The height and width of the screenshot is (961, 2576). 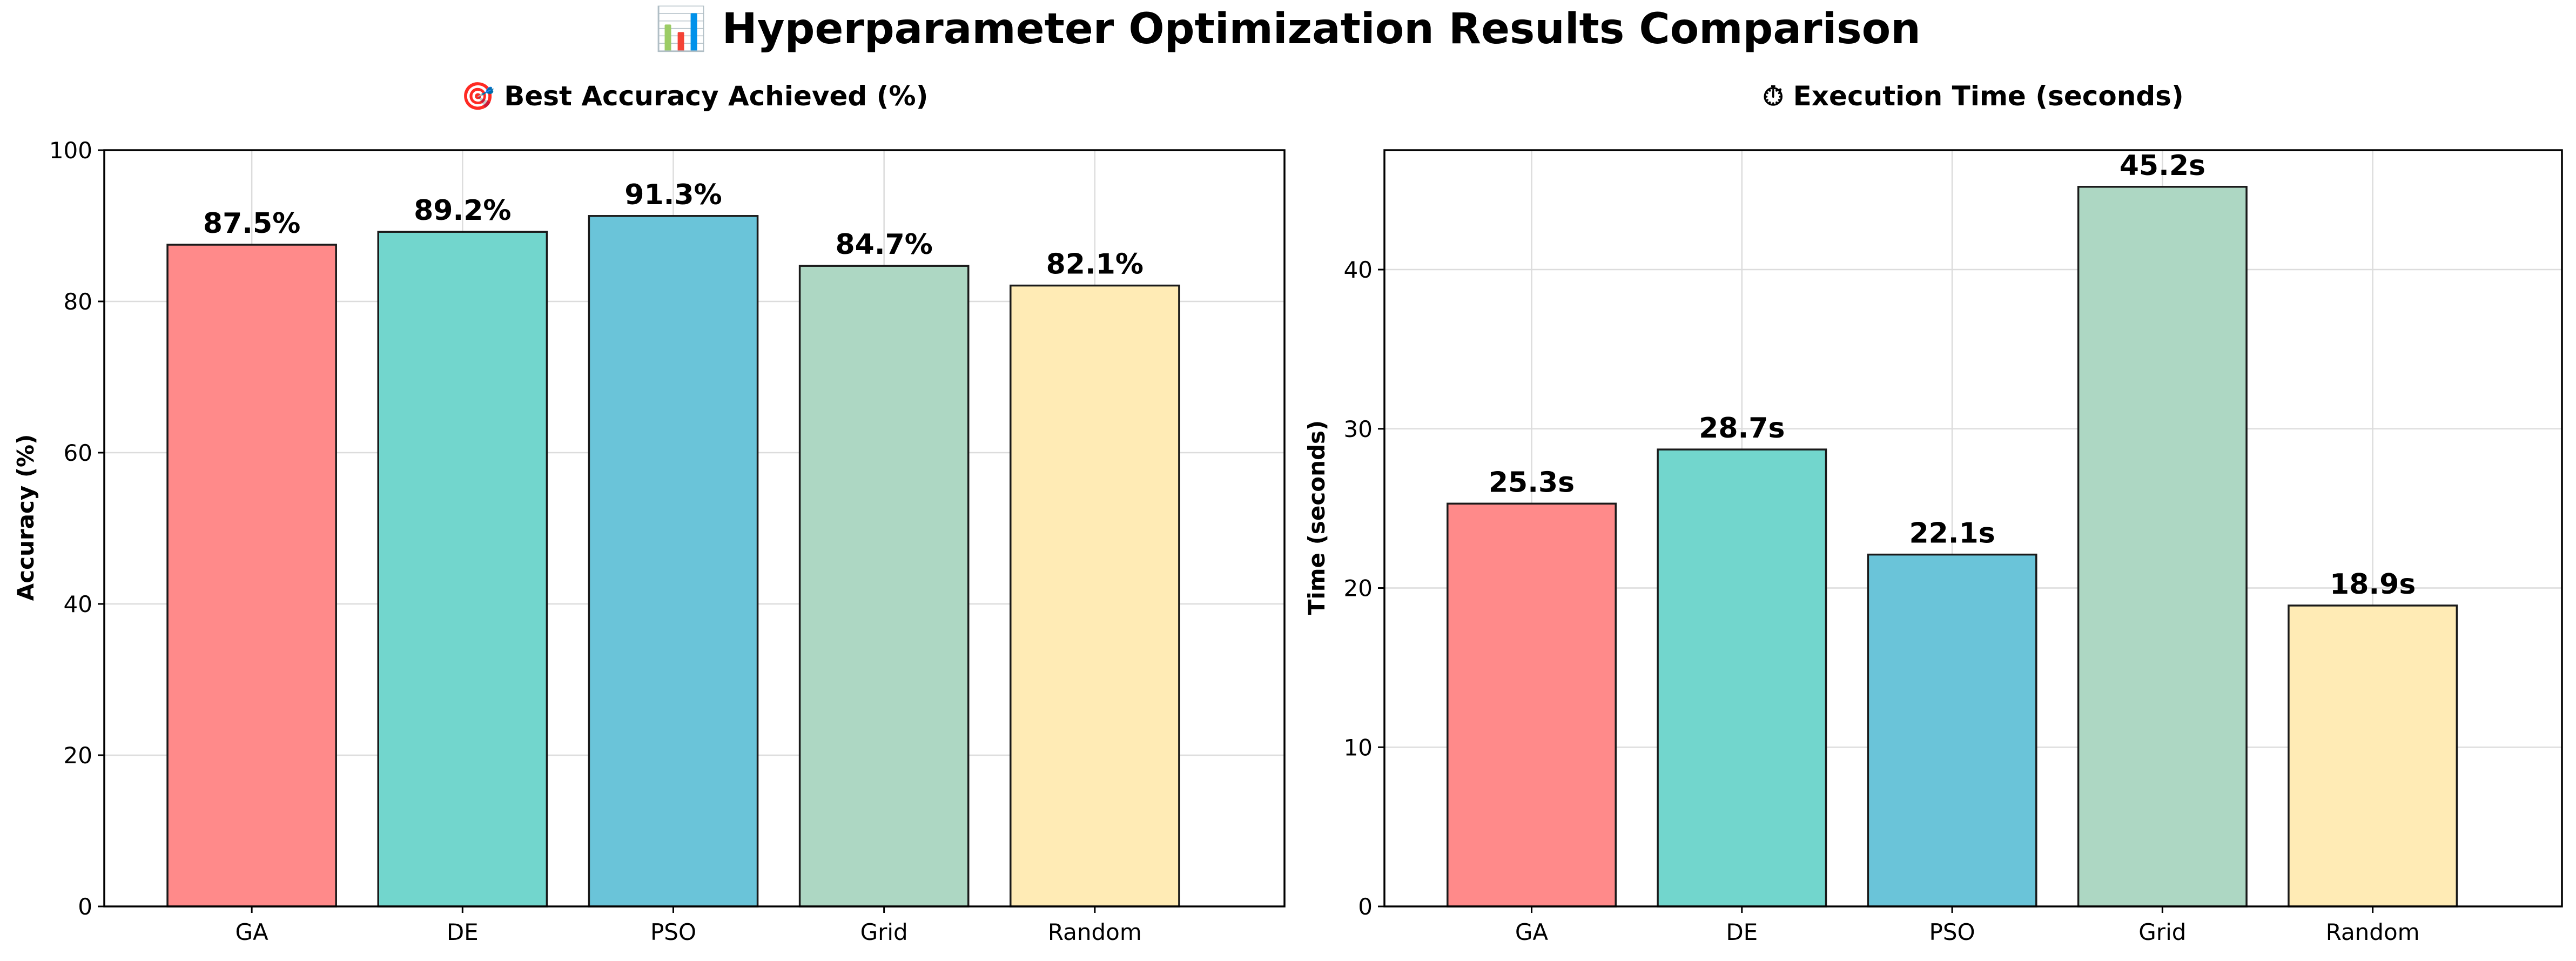 I want to click on execution-time-bar-grid, so click(x=2162, y=547).